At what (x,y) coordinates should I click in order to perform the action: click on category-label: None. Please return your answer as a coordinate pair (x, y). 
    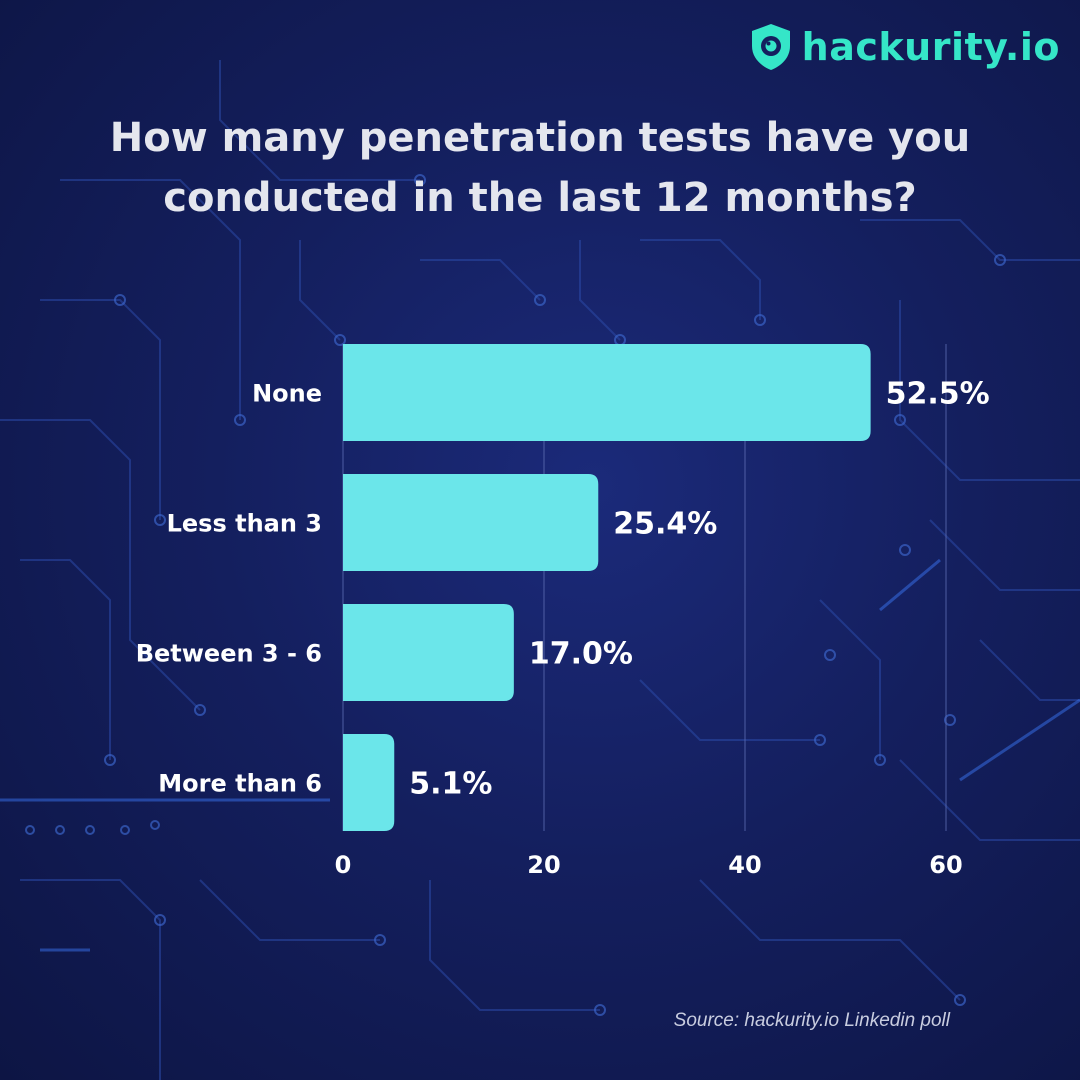
    Looking at the image, I should click on (287, 394).